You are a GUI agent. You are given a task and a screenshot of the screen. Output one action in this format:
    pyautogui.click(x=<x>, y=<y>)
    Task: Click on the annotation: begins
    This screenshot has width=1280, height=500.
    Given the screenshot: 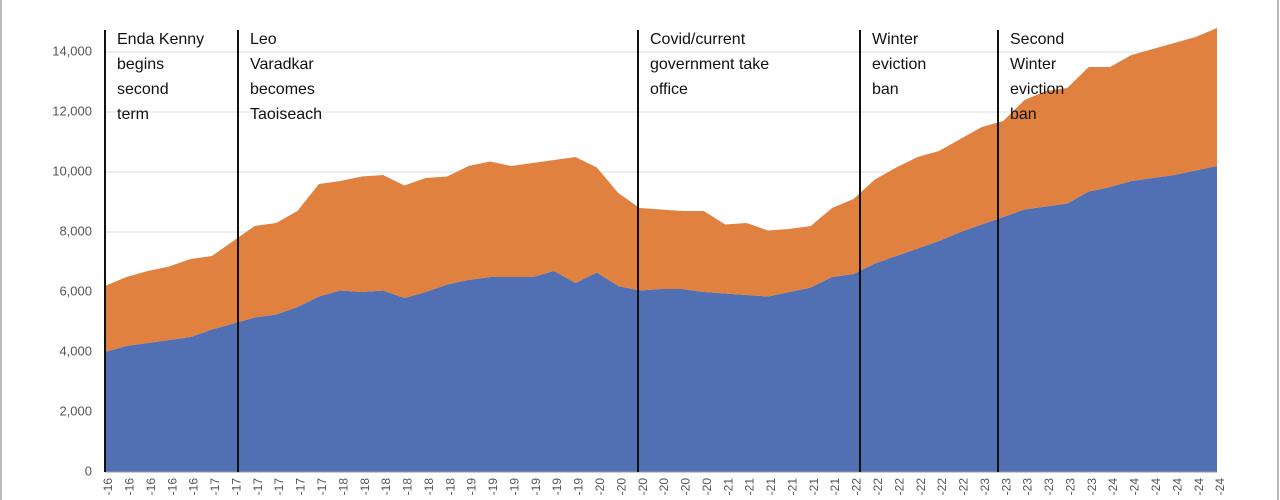 What is the action you would take?
    pyautogui.click(x=140, y=64)
    